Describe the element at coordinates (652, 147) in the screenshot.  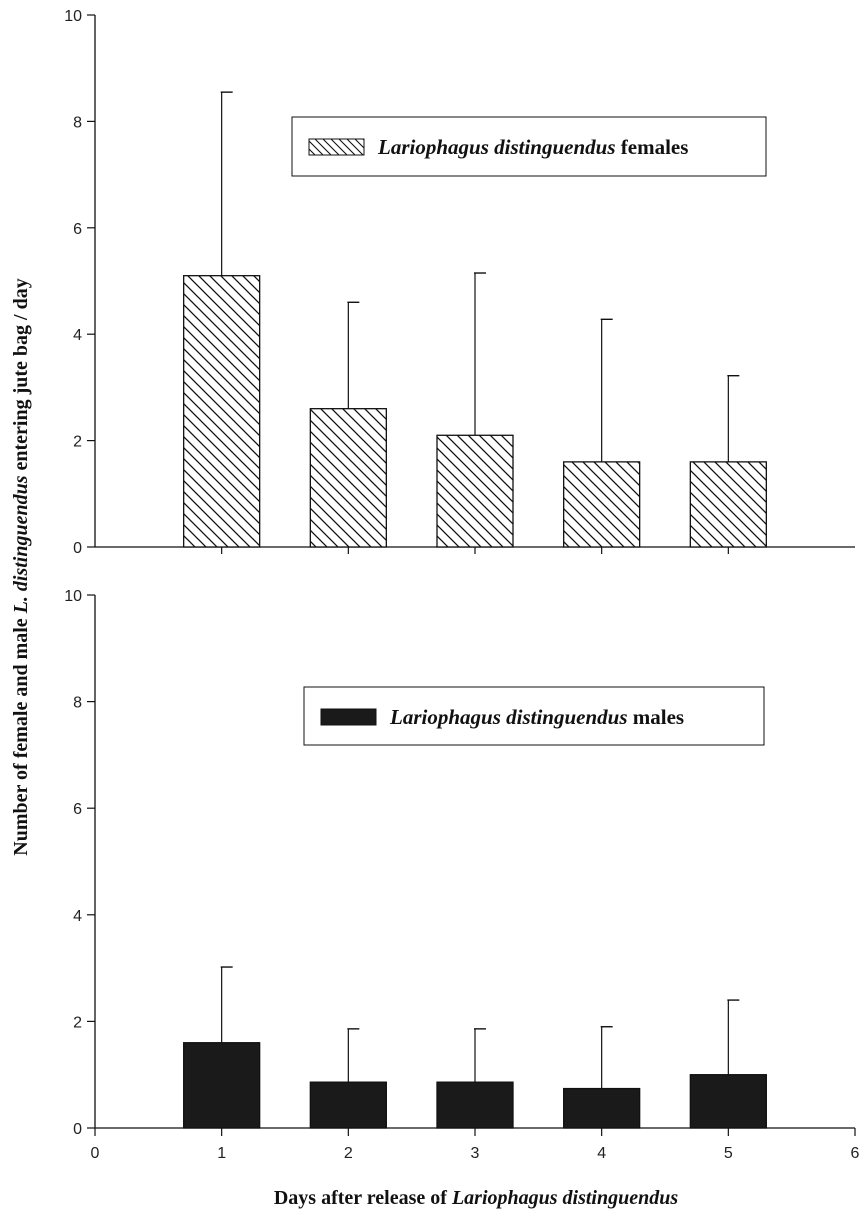
I see `label-part: females` at that location.